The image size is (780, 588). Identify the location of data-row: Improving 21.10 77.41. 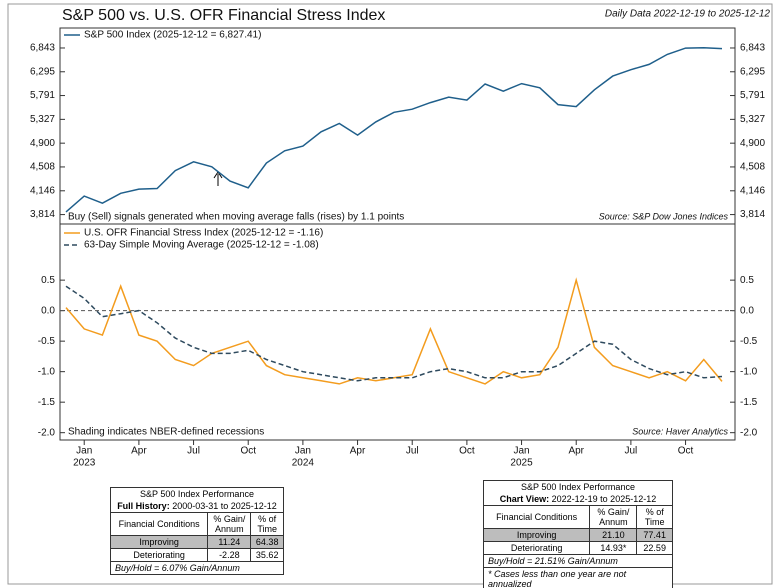
(578, 535).